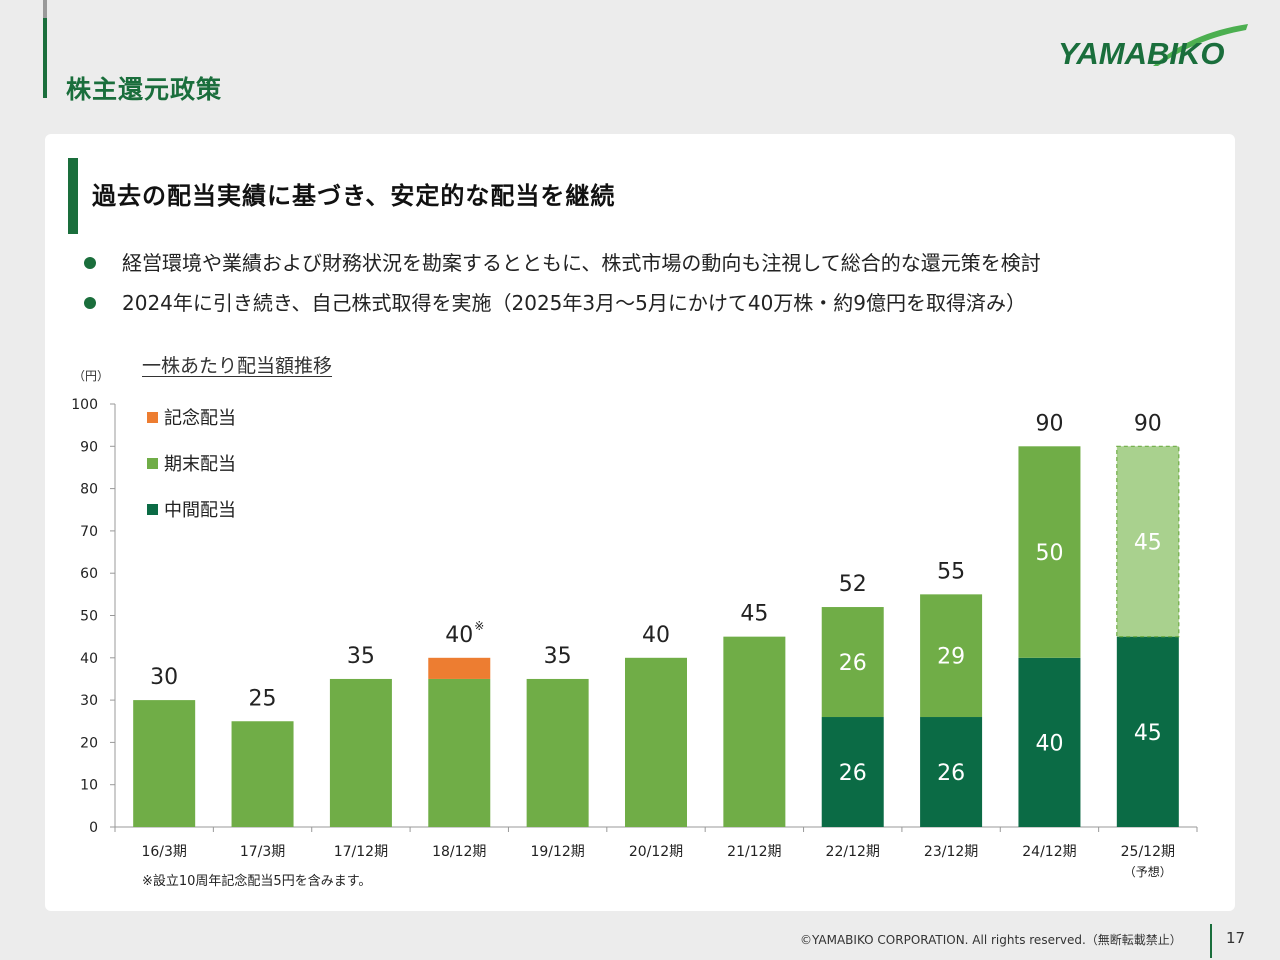  What do you see at coordinates (200, 418) in the screenshot?
I see `legend-label: 記念配当` at bounding box center [200, 418].